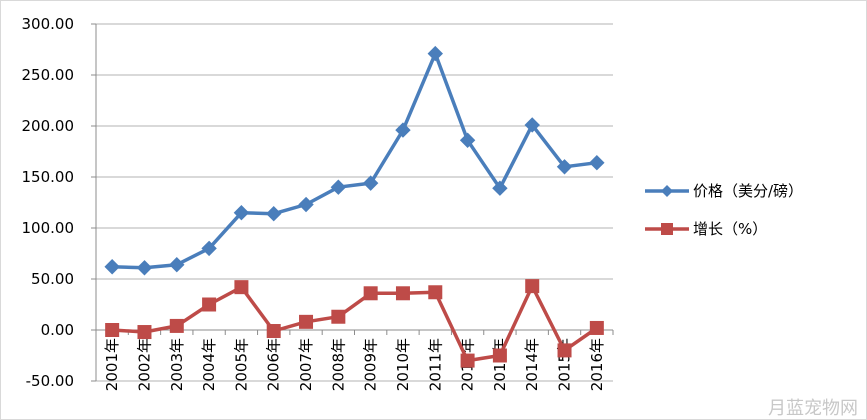 The width and height of the screenshot is (867, 420). What do you see at coordinates (371, 364) in the screenshot?
I see `x-tick-label: 2009年` at bounding box center [371, 364].